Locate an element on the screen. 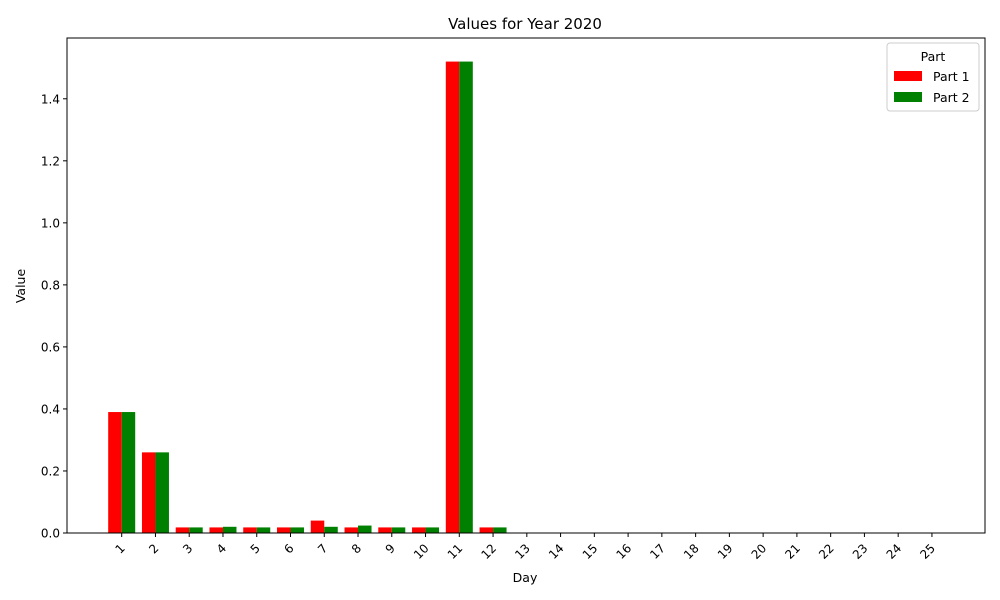  x-tick-label: 12 is located at coordinates (488, 551).